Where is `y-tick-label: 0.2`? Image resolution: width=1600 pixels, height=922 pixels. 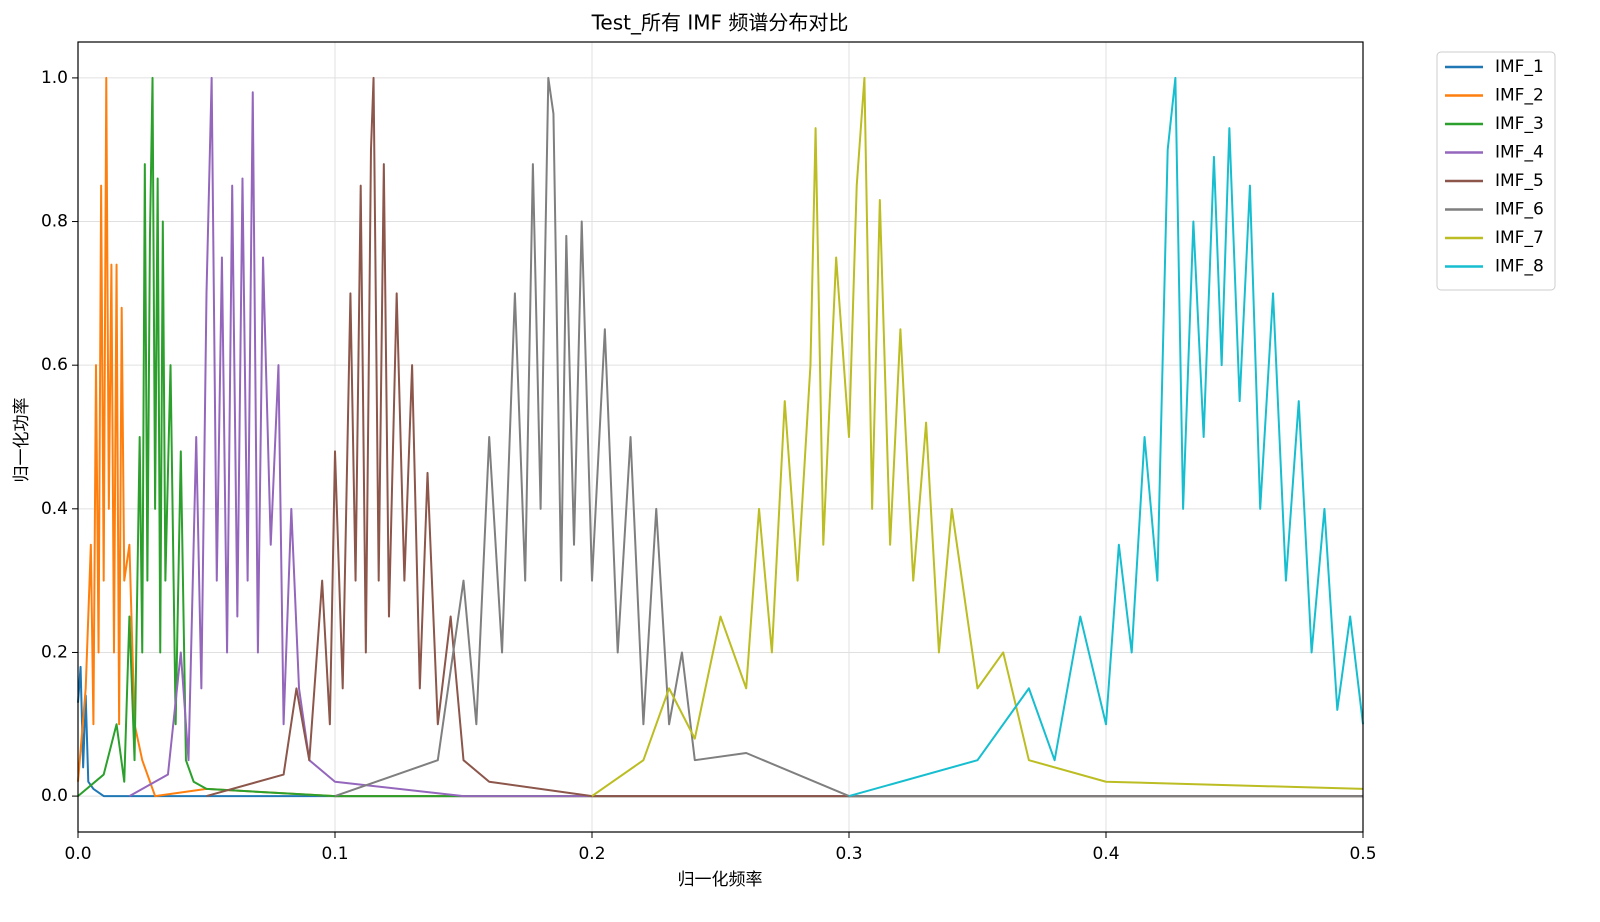
y-tick-label: 0.2 is located at coordinates (54, 652).